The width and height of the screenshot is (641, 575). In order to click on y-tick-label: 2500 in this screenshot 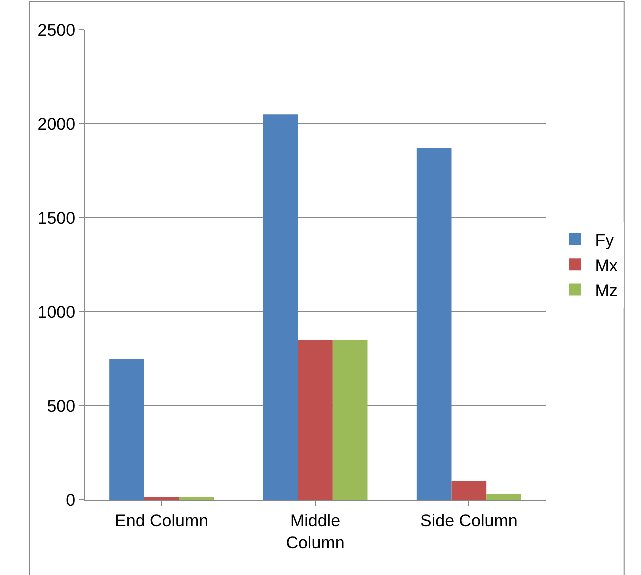, I will do `click(57, 30)`.